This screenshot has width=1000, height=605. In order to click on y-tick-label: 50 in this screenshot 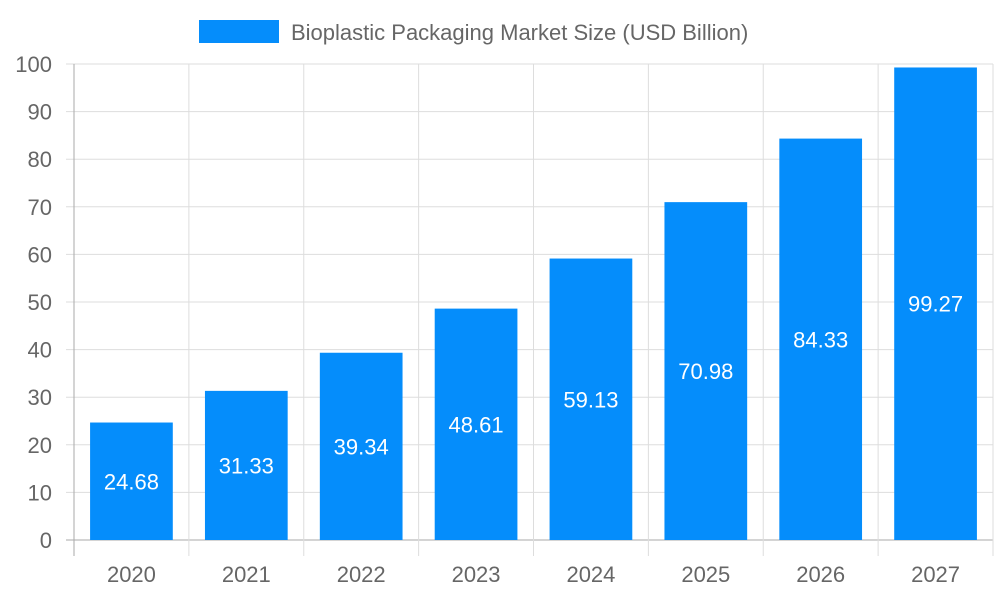, I will do `click(40, 302)`.